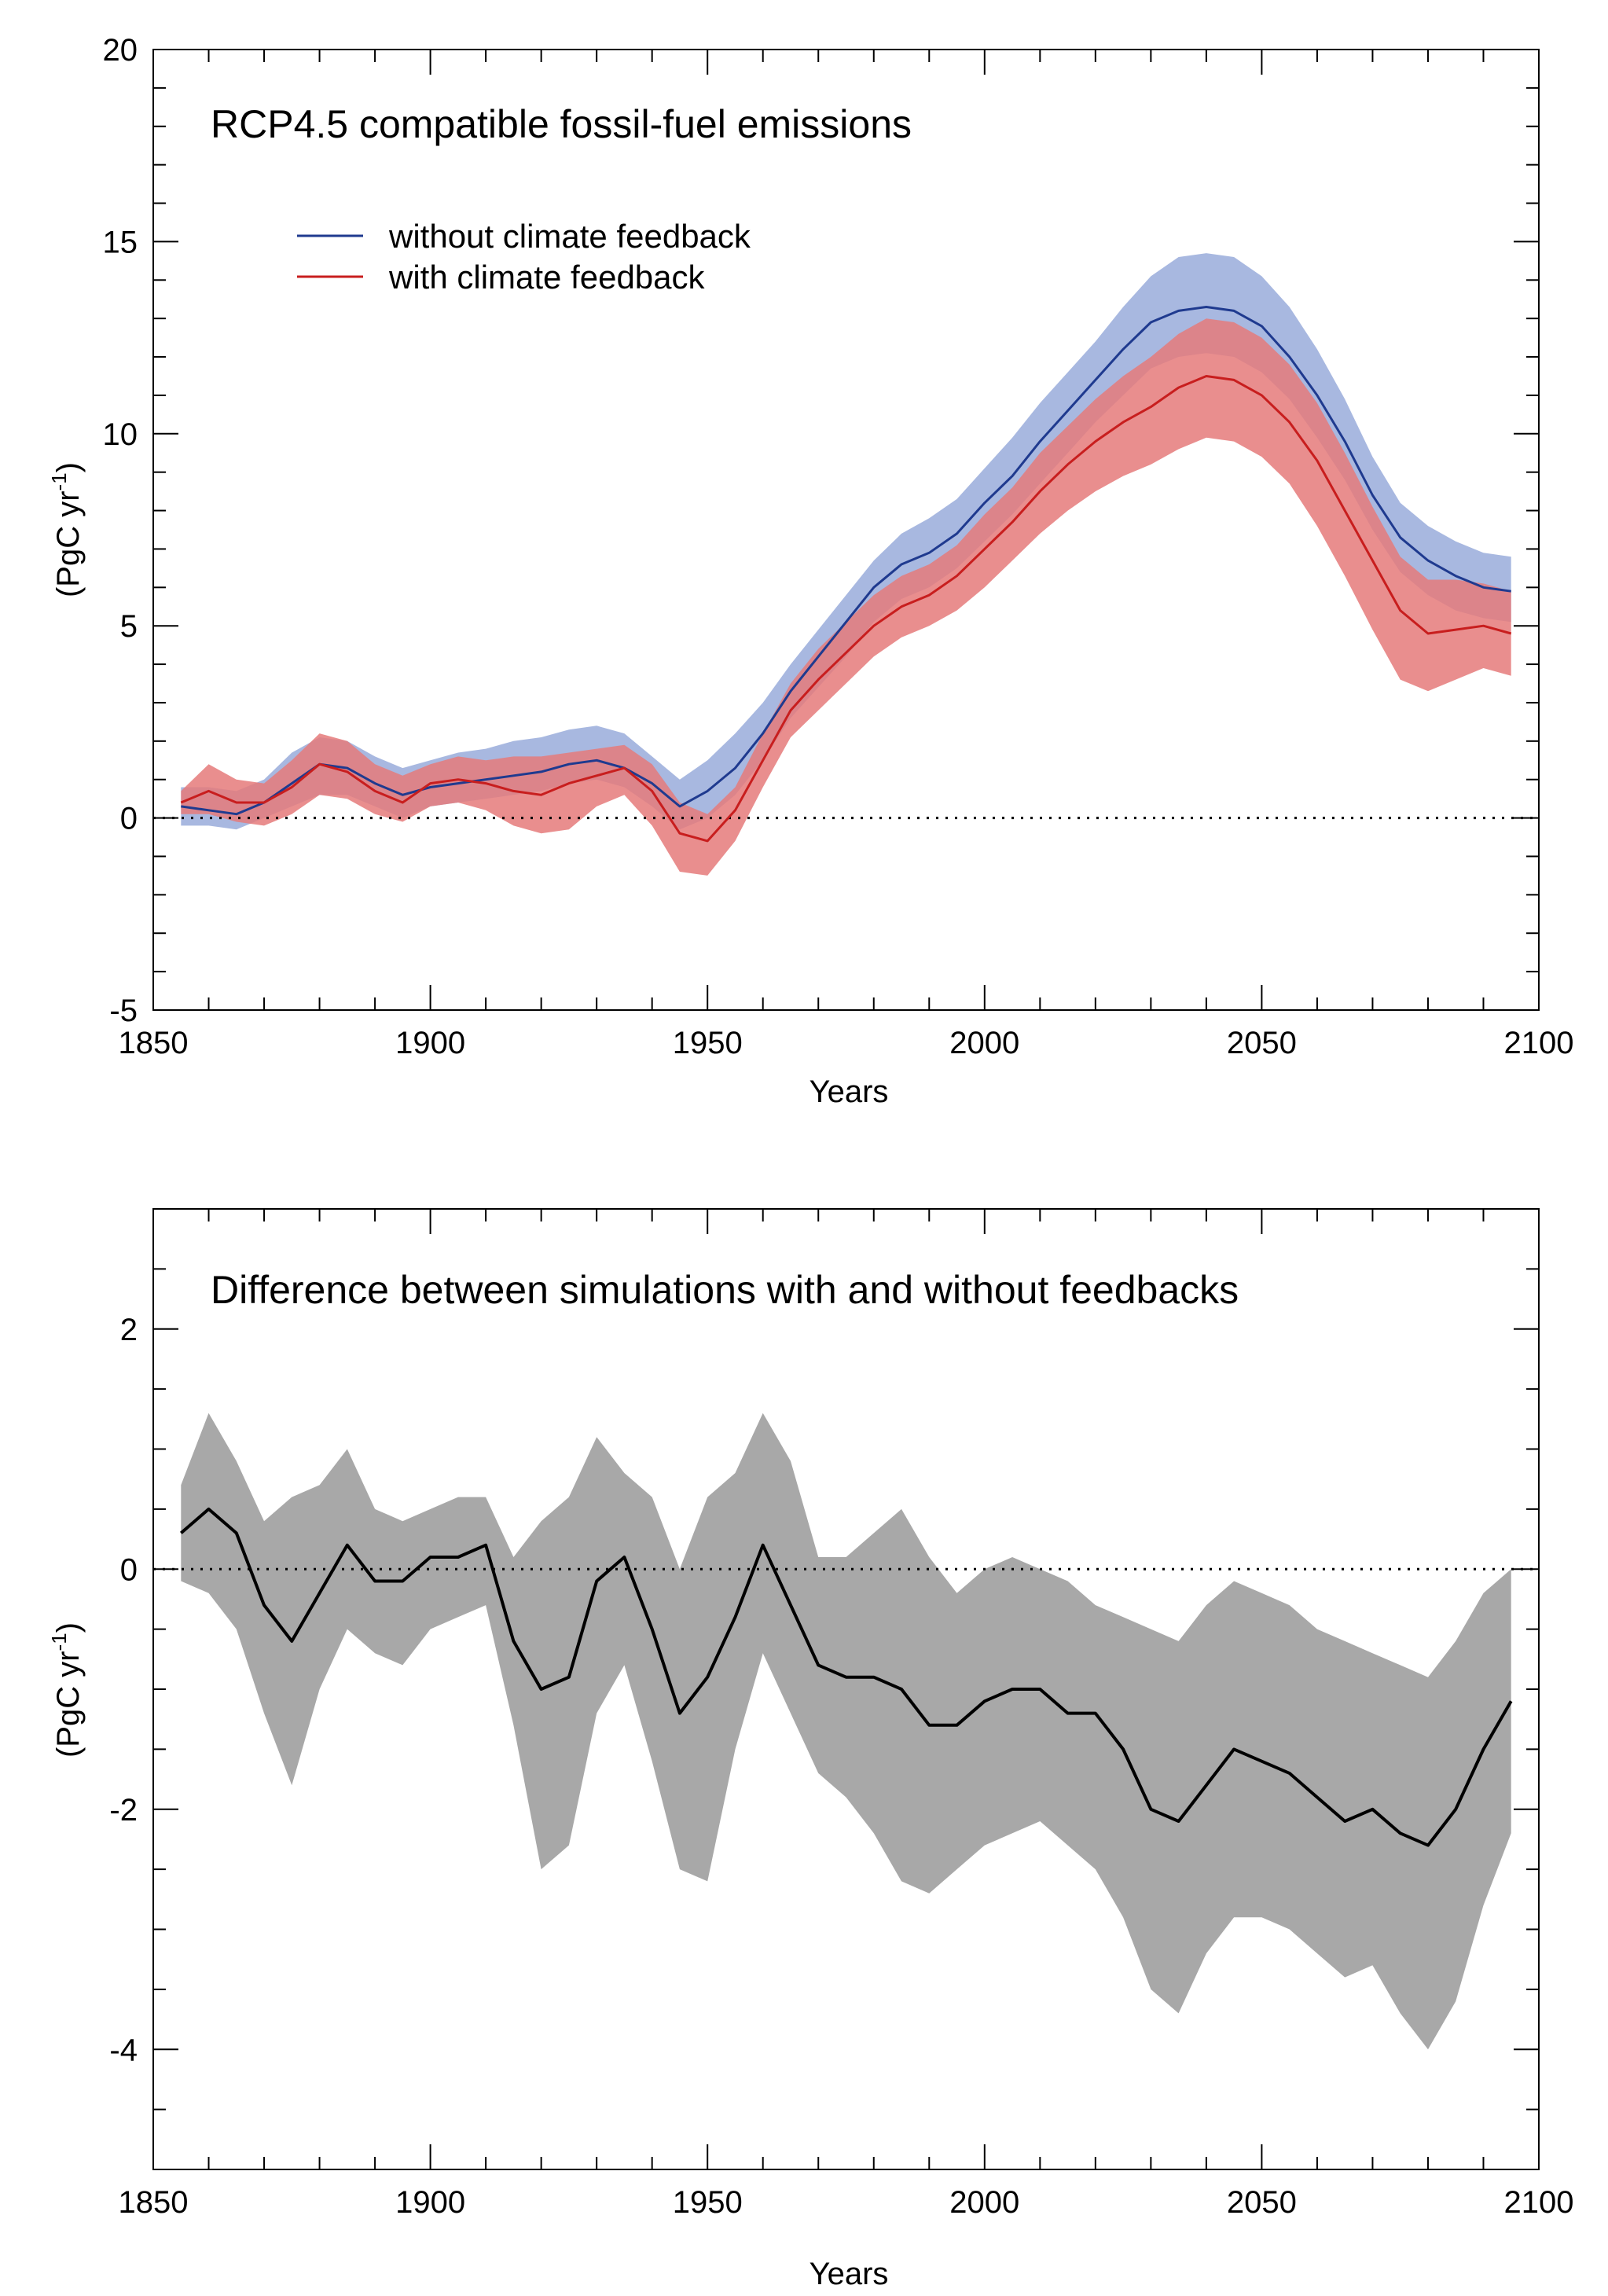  I want to click on emissions-x-tick-label: 2000, so click(984, 1043).